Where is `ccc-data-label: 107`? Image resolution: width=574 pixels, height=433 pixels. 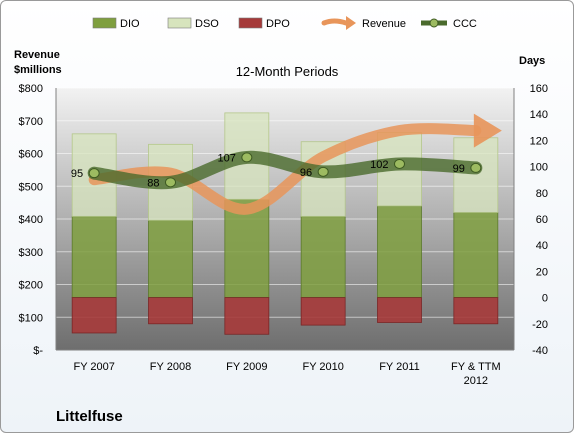 ccc-data-label: 107 is located at coordinates (226, 158).